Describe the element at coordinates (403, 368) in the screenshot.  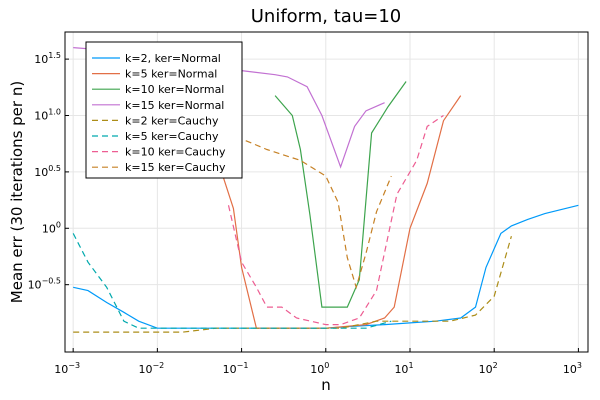
I see `x-tick-label: 101` at that location.